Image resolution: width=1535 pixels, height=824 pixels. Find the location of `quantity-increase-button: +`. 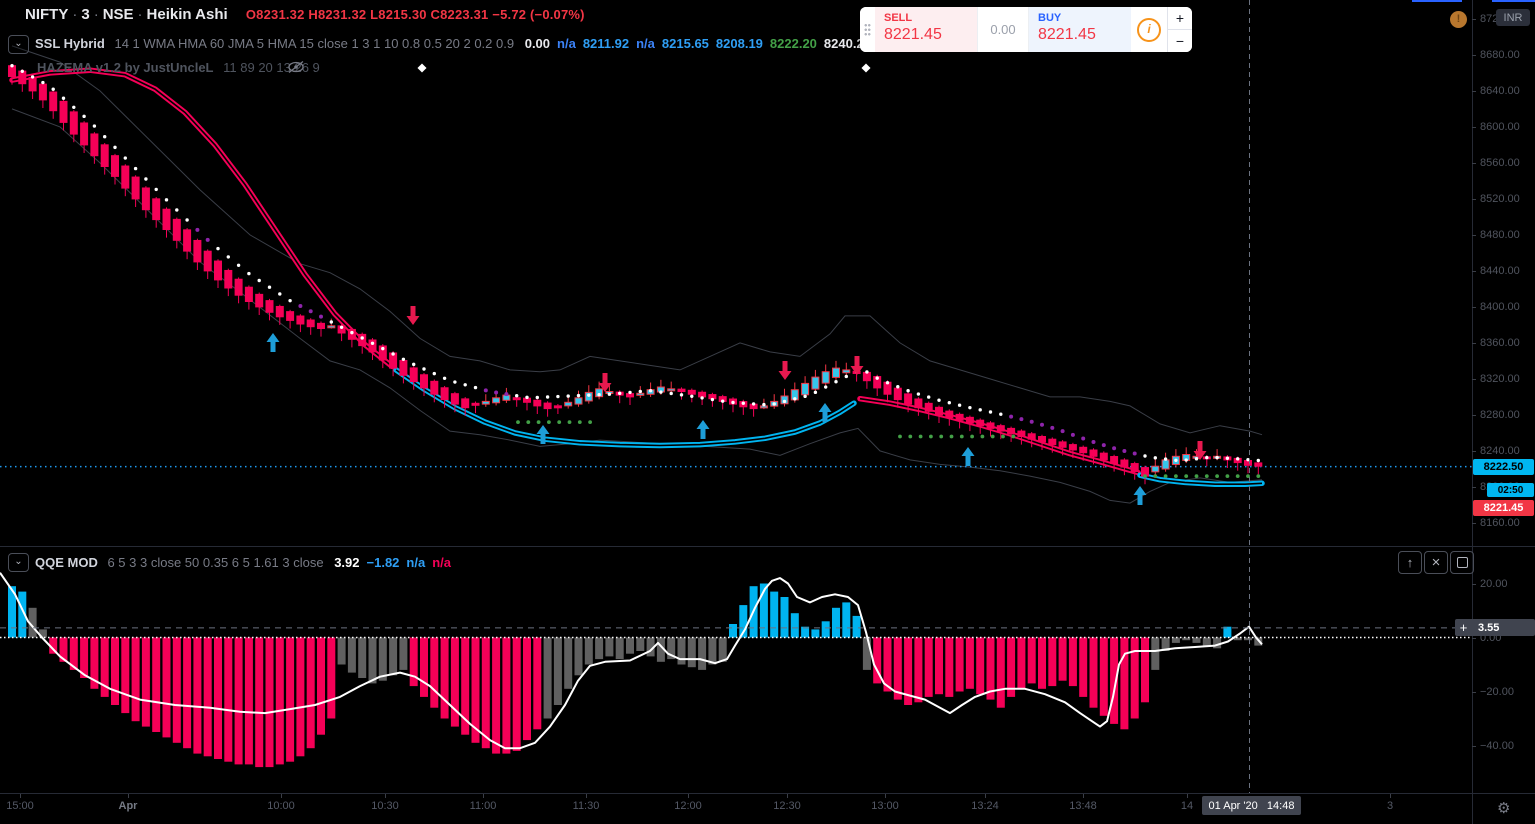

quantity-increase-button: + is located at coordinates (1180, 18).